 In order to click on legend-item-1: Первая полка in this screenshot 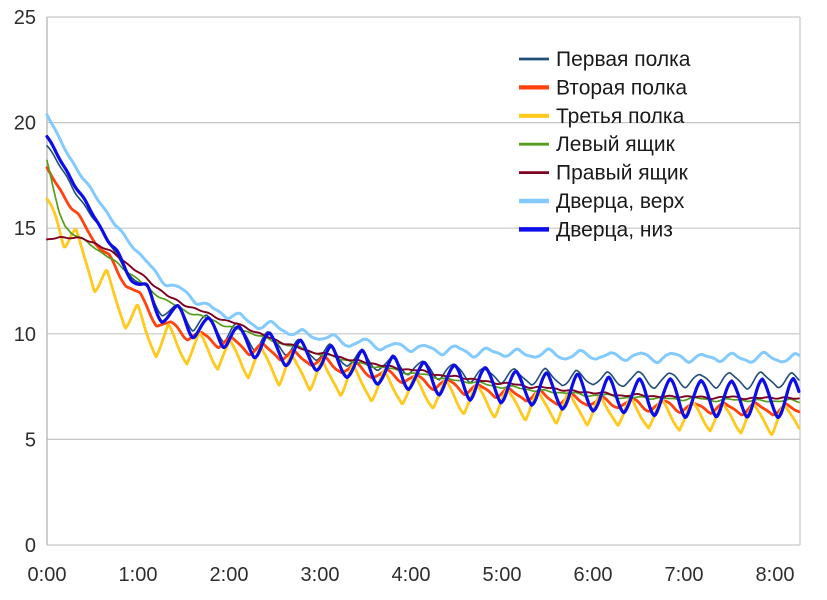, I will do `click(605, 59)`.